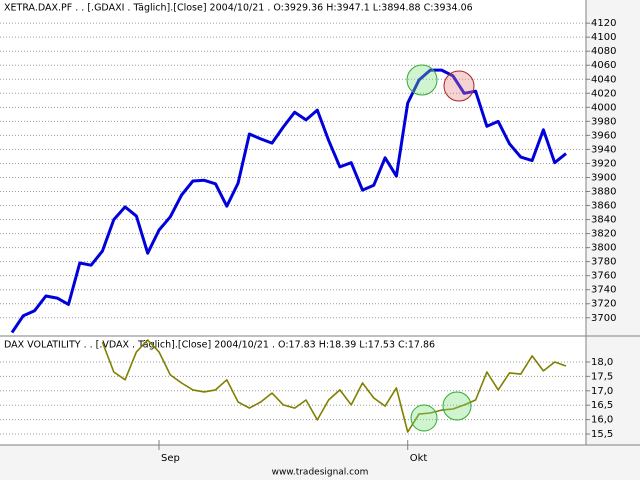 The width and height of the screenshot is (640, 480). What do you see at coordinates (603, 276) in the screenshot?
I see `y-tick-label: 3760` at bounding box center [603, 276].